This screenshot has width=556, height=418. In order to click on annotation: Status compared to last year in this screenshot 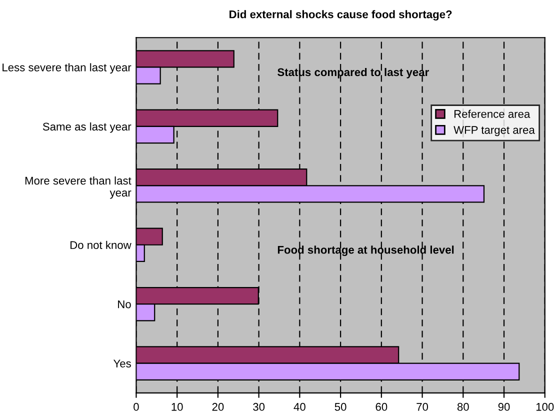, I will do `click(353, 73)`.